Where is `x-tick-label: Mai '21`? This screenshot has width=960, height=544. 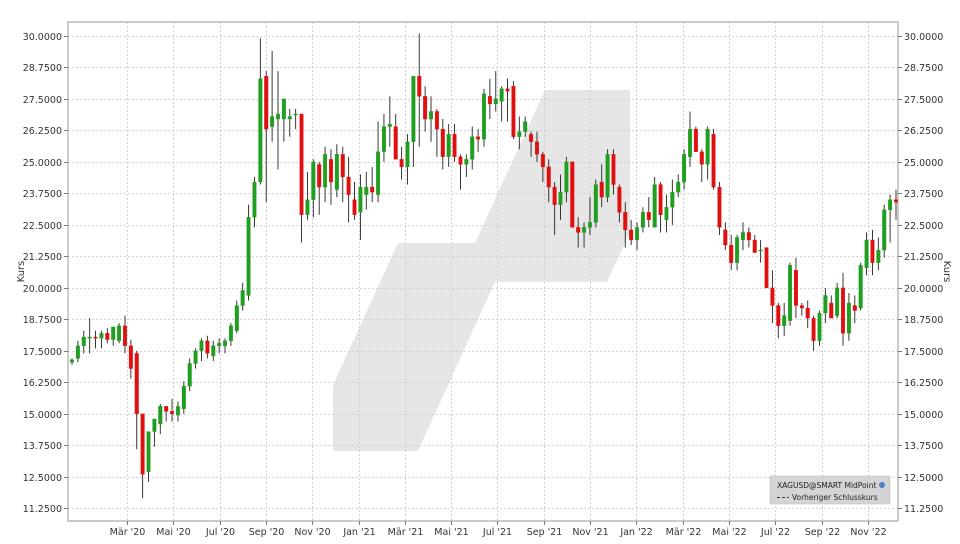
x-tick-label: Mai '21 is located at coordinates (451, 532).